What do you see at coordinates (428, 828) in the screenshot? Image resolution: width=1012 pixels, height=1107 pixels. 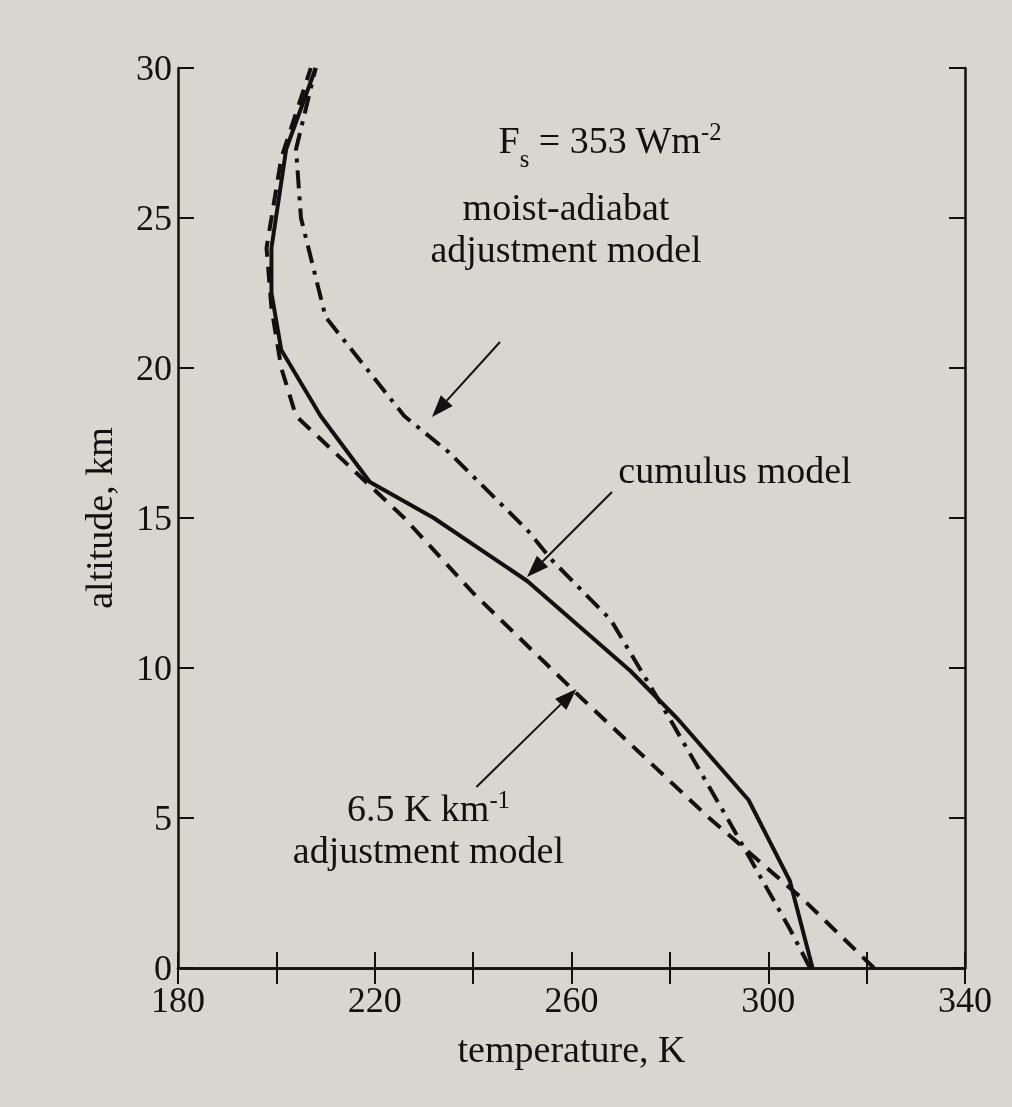 I see `annotation: 6.5 K km$^{-1}$ adjustment model` at bounding box center [428, 828].